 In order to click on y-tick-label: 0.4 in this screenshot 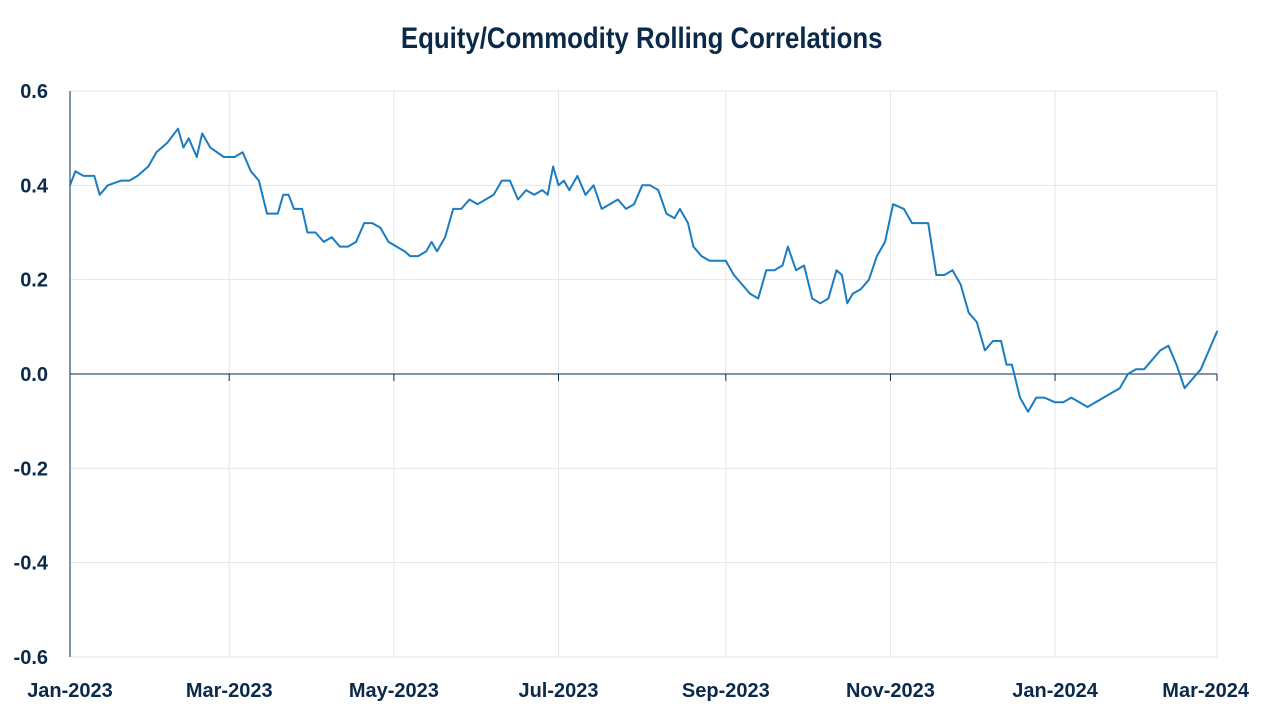, I will do `click(34, 186)`.